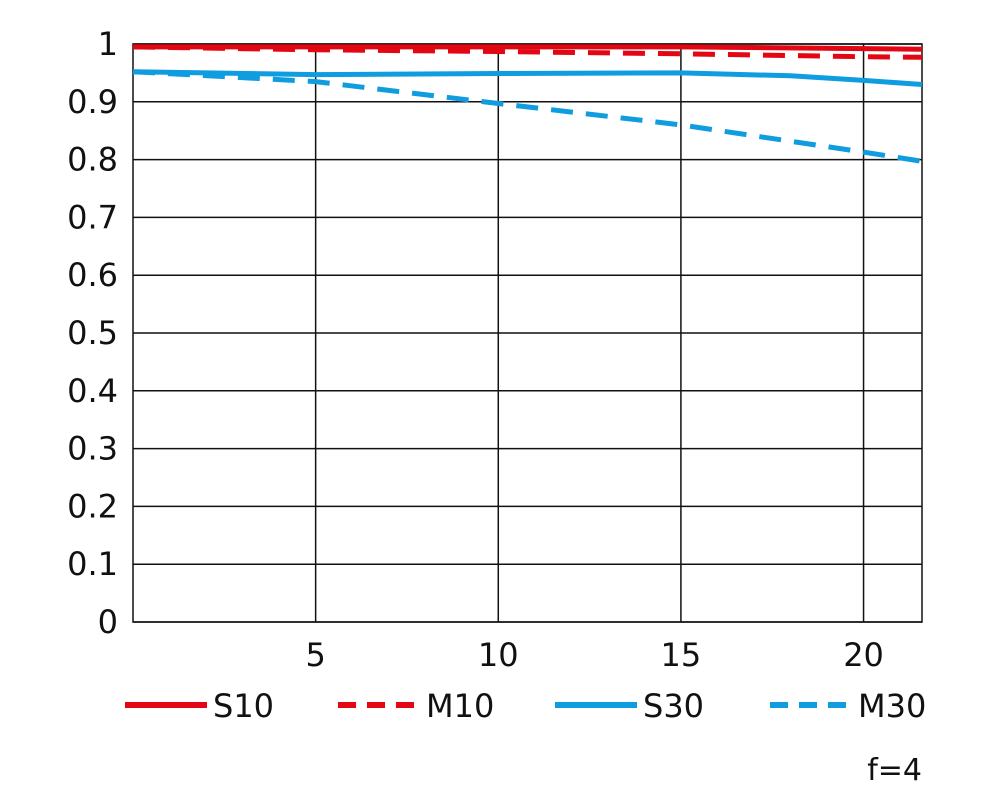 Image resolution: width=1000 pixels, height=789 pixels. I want to click on series-line-m10, so click(527, 52).